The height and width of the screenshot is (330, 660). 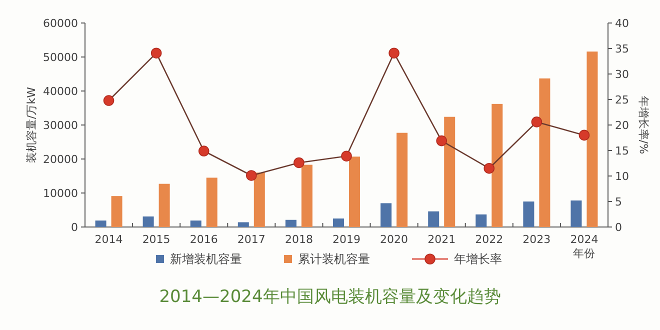 I want to click on text: 2014—2024年中国风电装机容量及变化趋势, so click(x=330, y=297).